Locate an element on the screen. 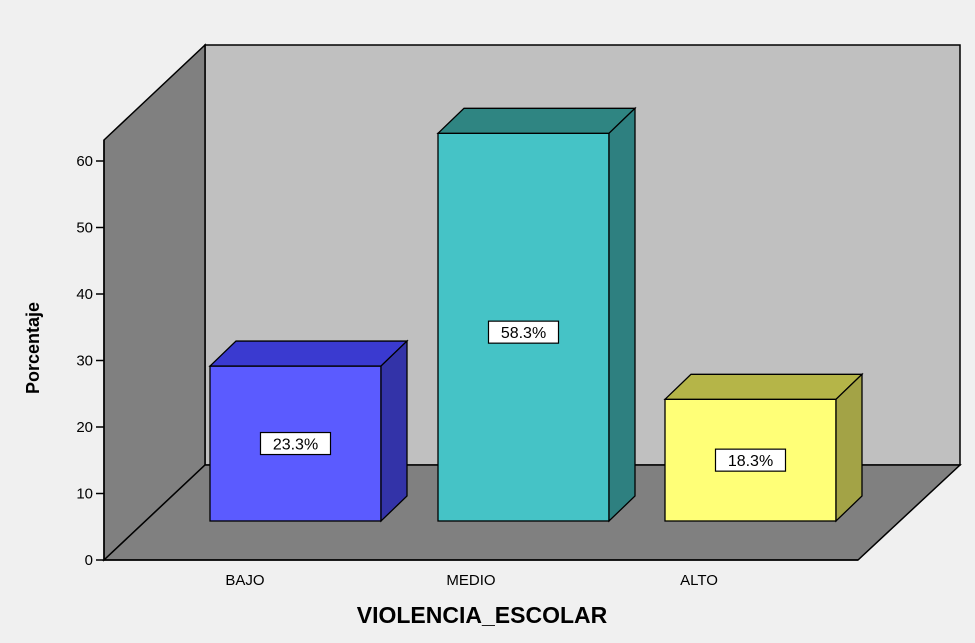  x-tick-label: BAJO is located at coordinates (244, 580).